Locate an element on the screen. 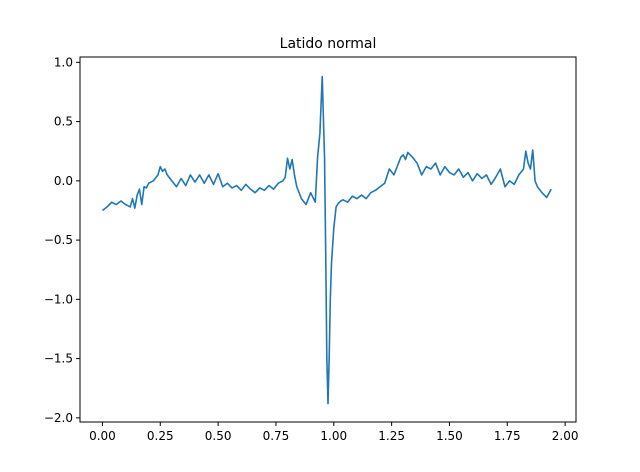  x-tick-label: 0.50 is located at coordinates (218, 436).